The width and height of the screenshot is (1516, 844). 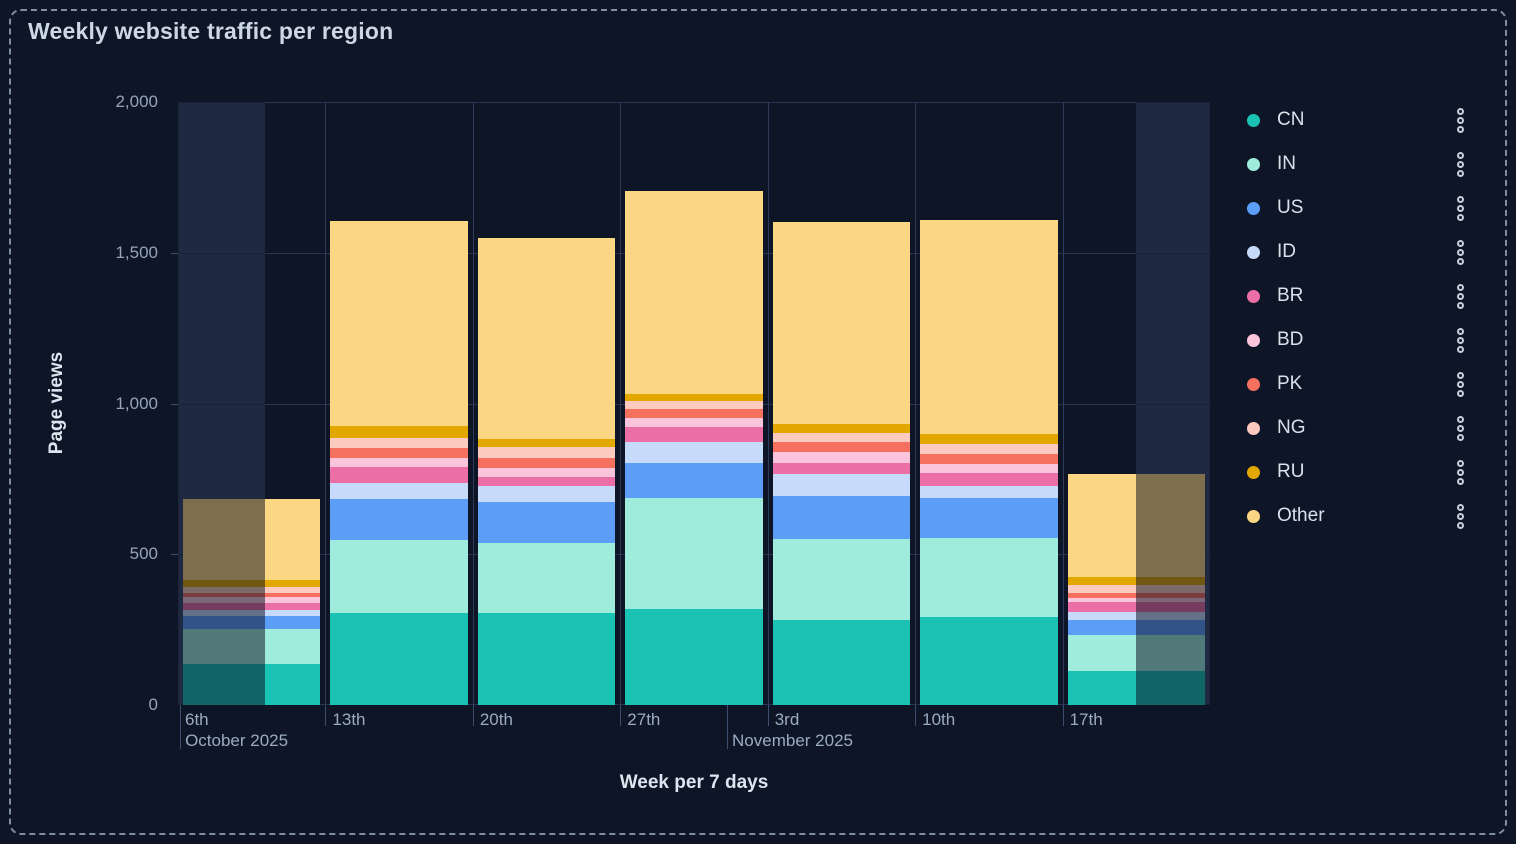 What do you see at coordinates (989, 479) in the screenshot?
I see `bar-10th-br-segment` at bounding box center [989, 479].